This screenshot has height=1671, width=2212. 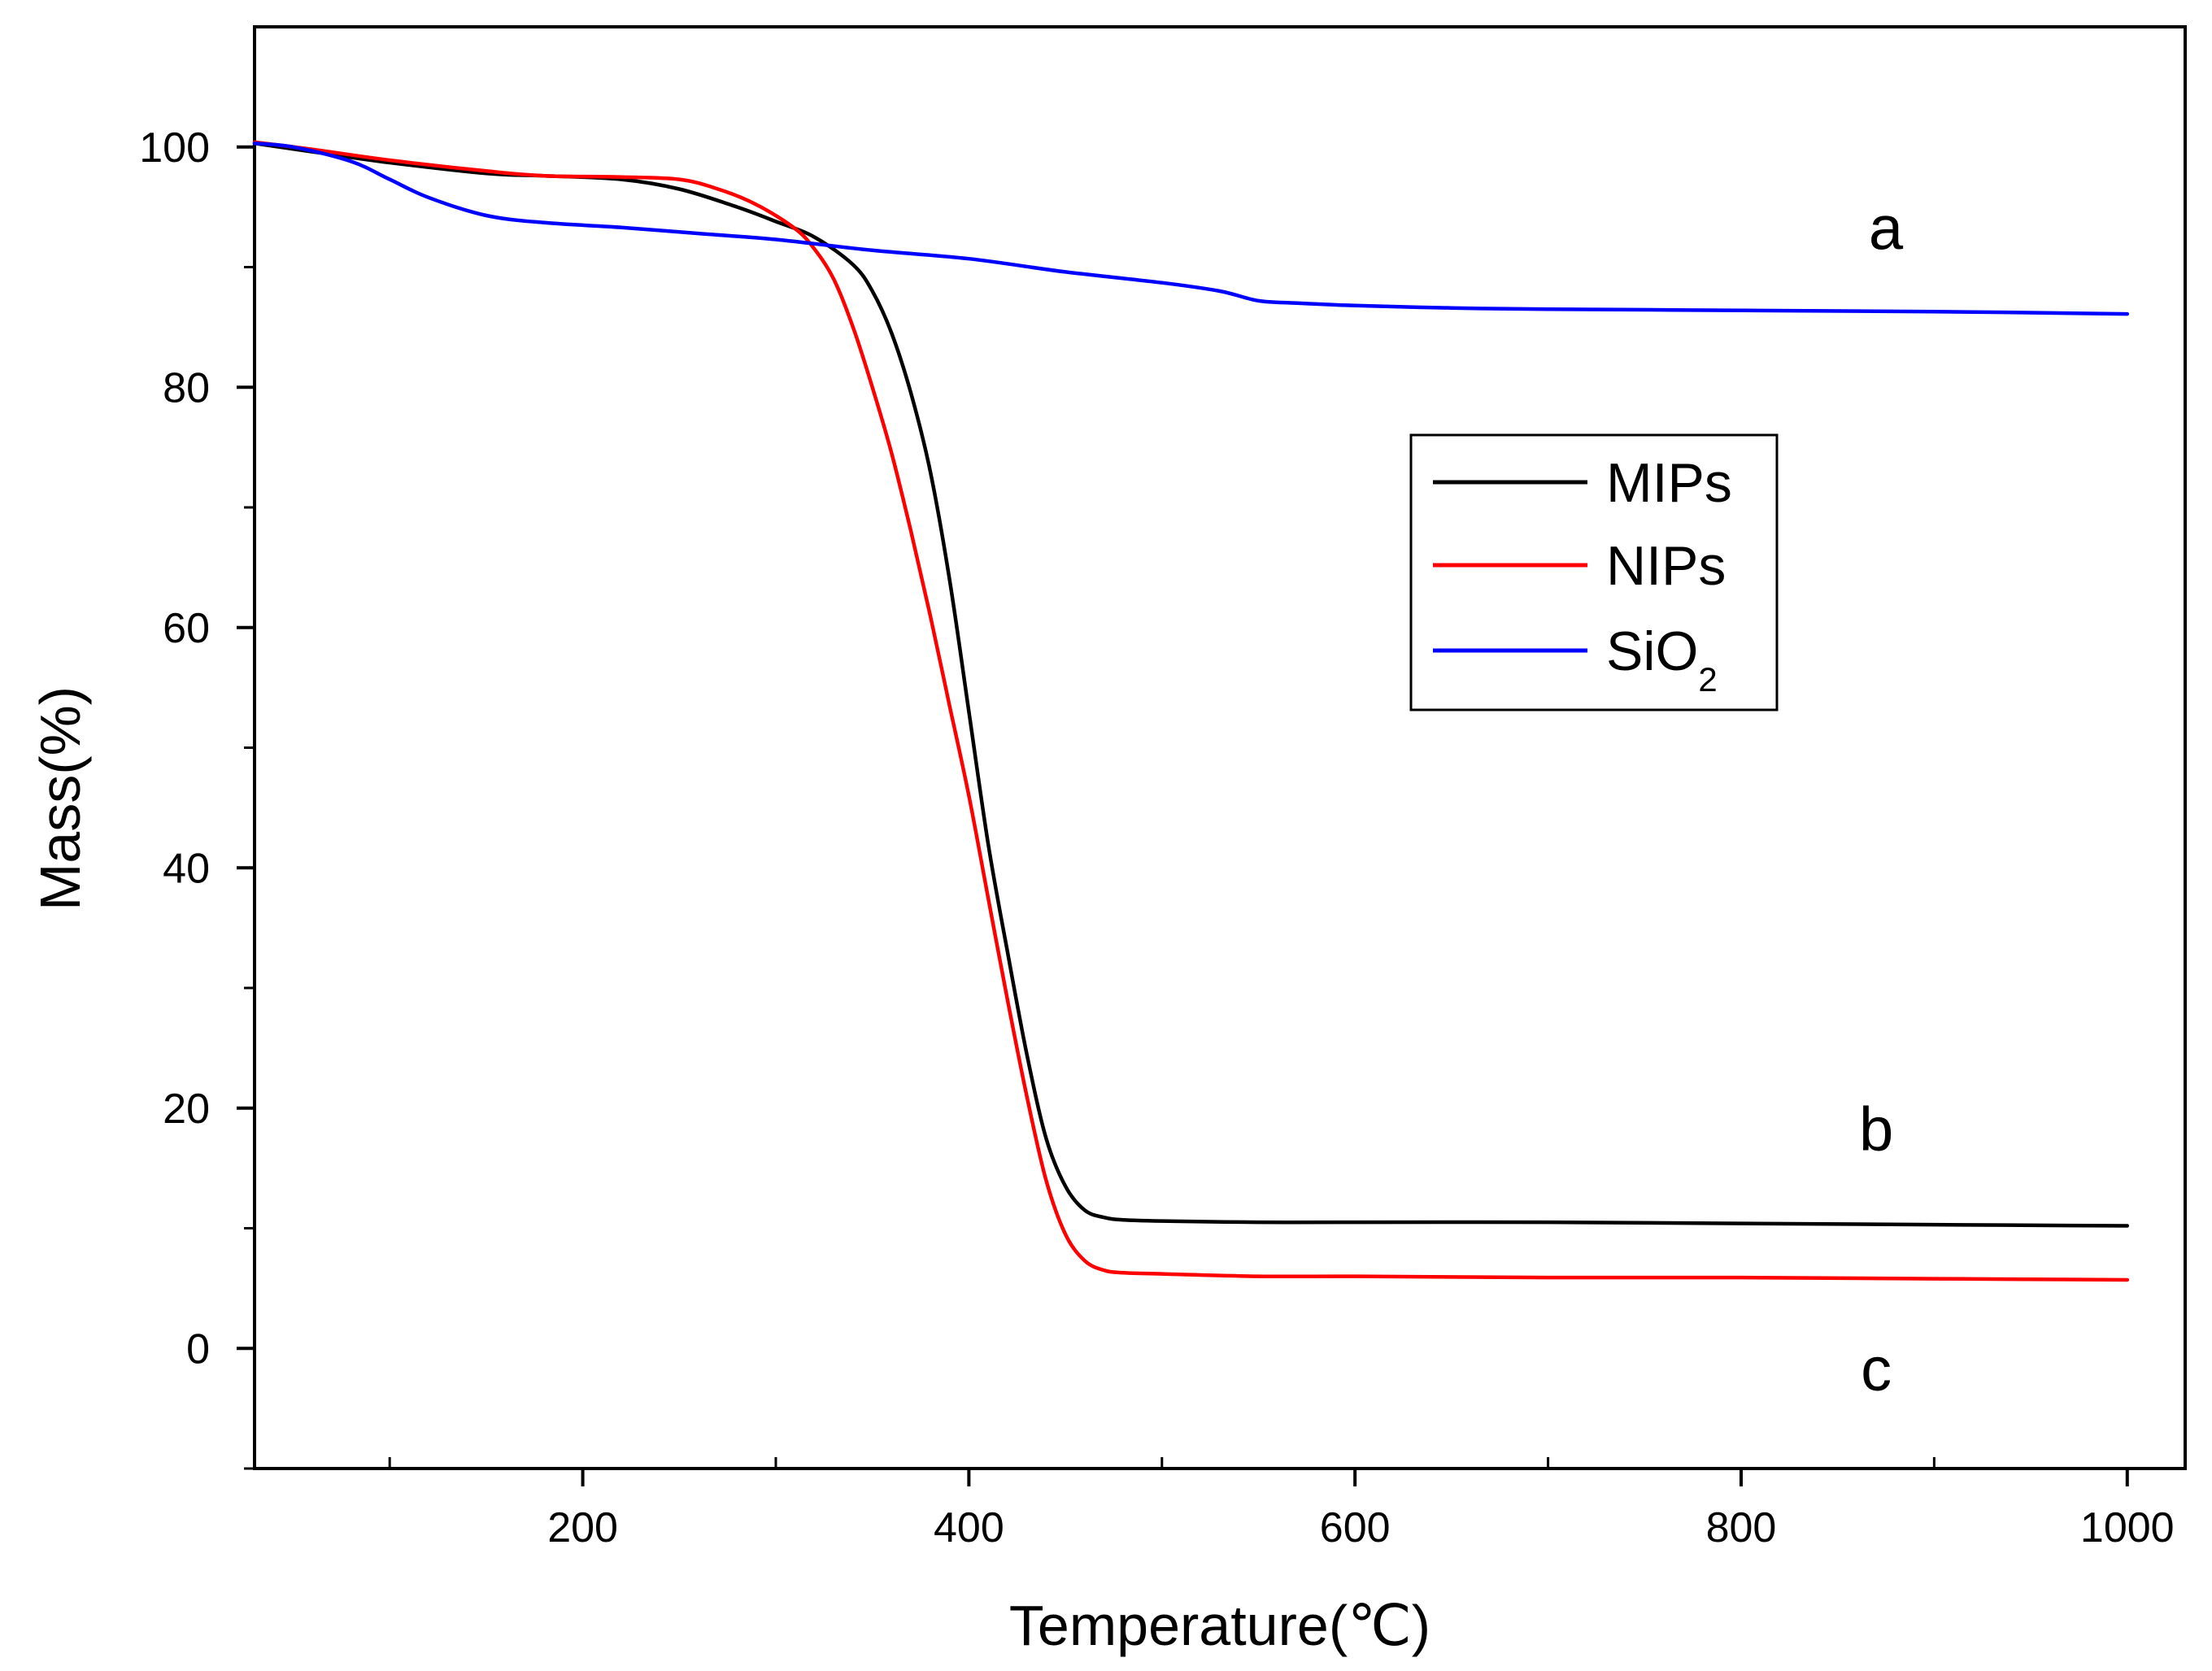 I want to click on x-tick-label: 1000, so click(x=2127, y=1527).